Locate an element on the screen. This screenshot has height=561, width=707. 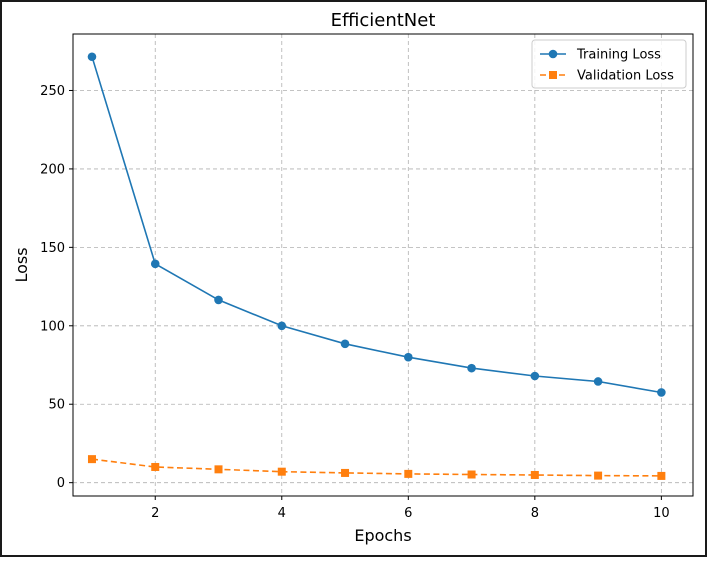
legend-marker-square is located at coordinates (553, 75).